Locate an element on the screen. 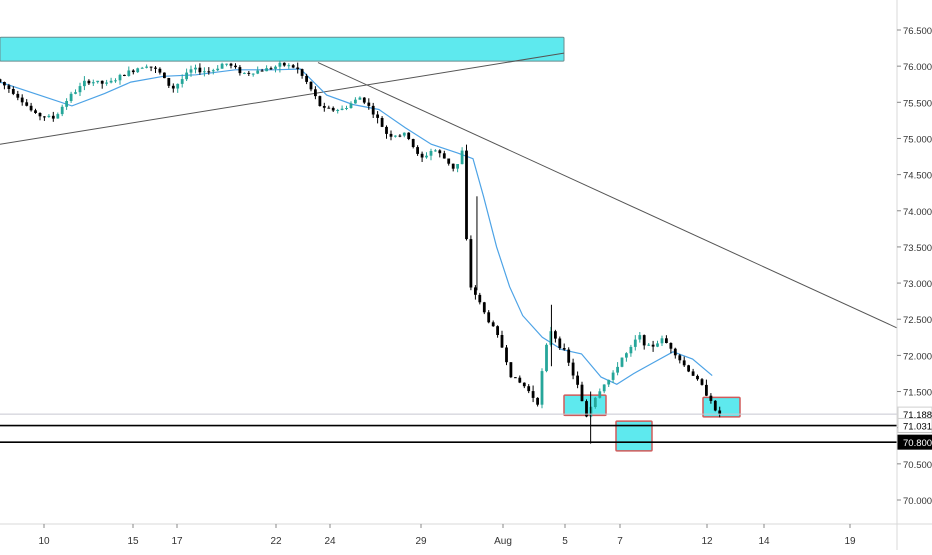 The height and width of the screenshot is (555, 932). x-tick-label: 29 is located at coordinates (421, 541).